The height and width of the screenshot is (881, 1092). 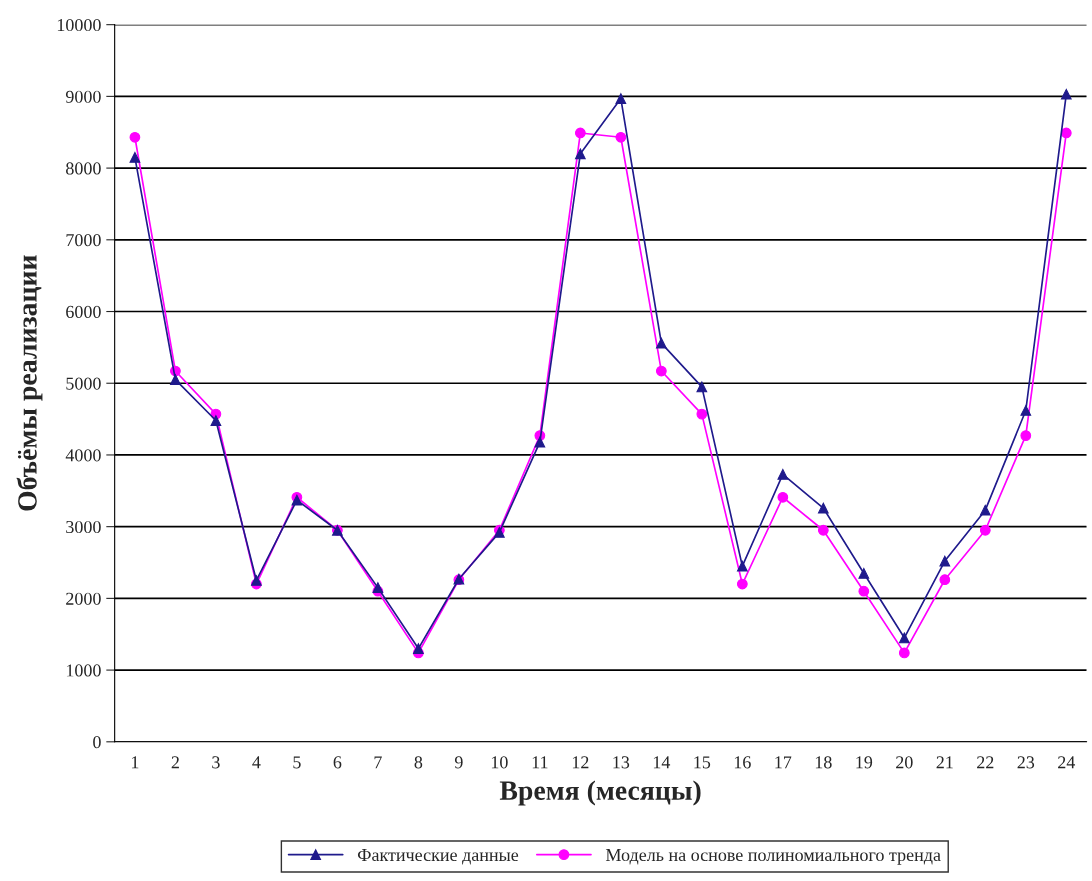 I want to click on x-tick-label: 15, so click(x=702, y=762).